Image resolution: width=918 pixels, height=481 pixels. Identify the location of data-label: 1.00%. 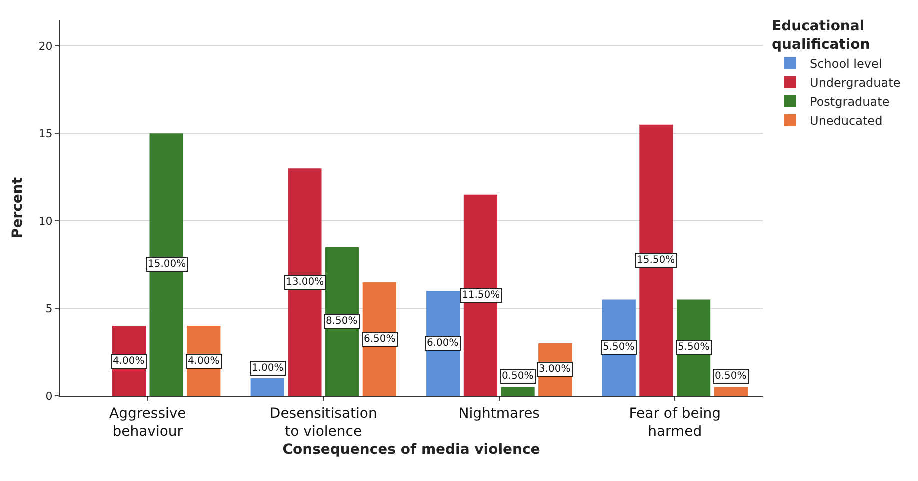
(268, 368).